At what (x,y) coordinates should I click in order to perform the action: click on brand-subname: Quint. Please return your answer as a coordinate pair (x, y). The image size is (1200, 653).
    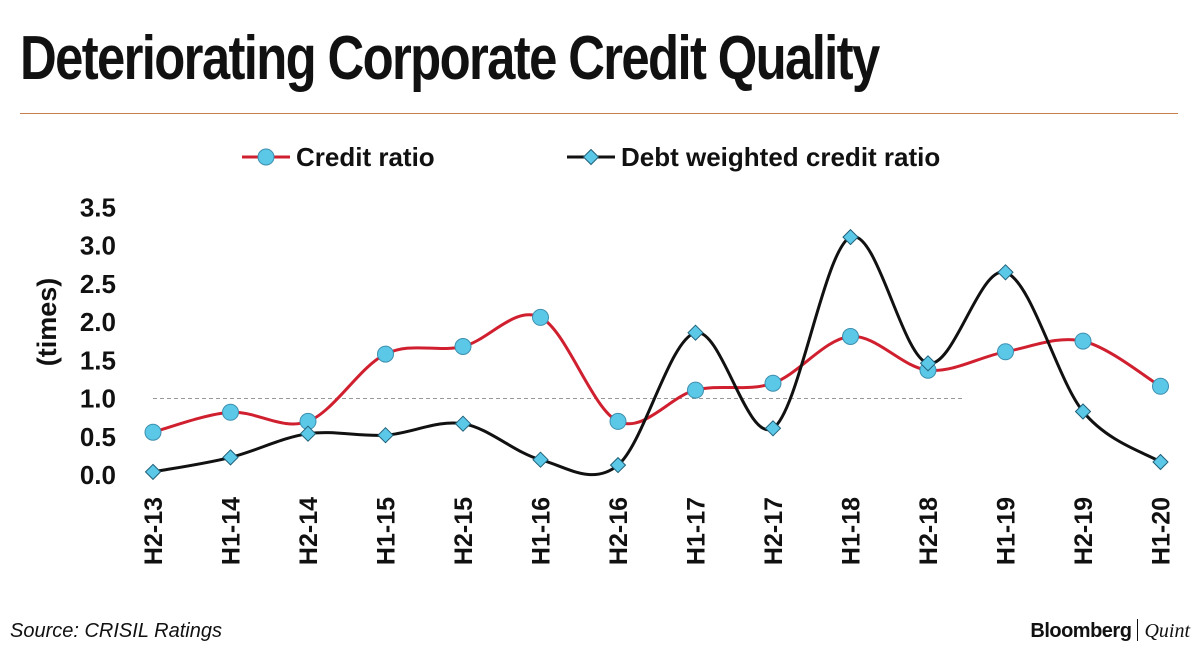
    Looking at the image, I should click on (1167, 631).